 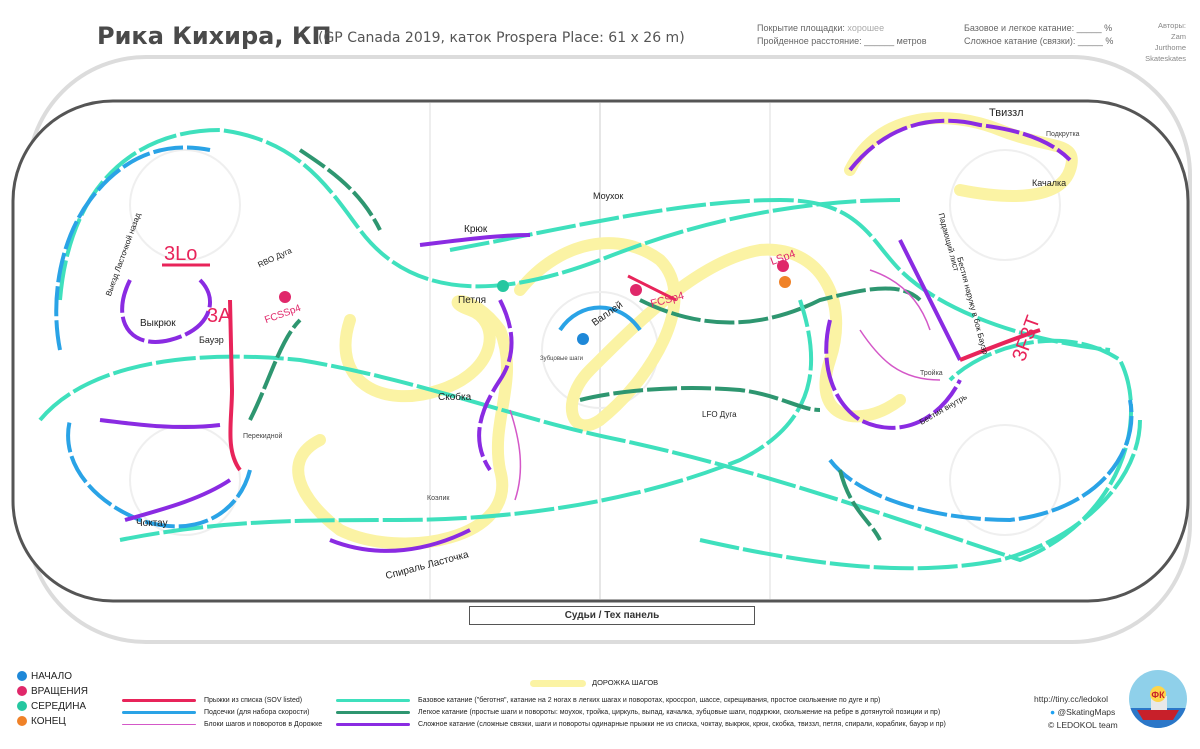 I want to click on svg-text: ФК, so click(x=1158, y=695).